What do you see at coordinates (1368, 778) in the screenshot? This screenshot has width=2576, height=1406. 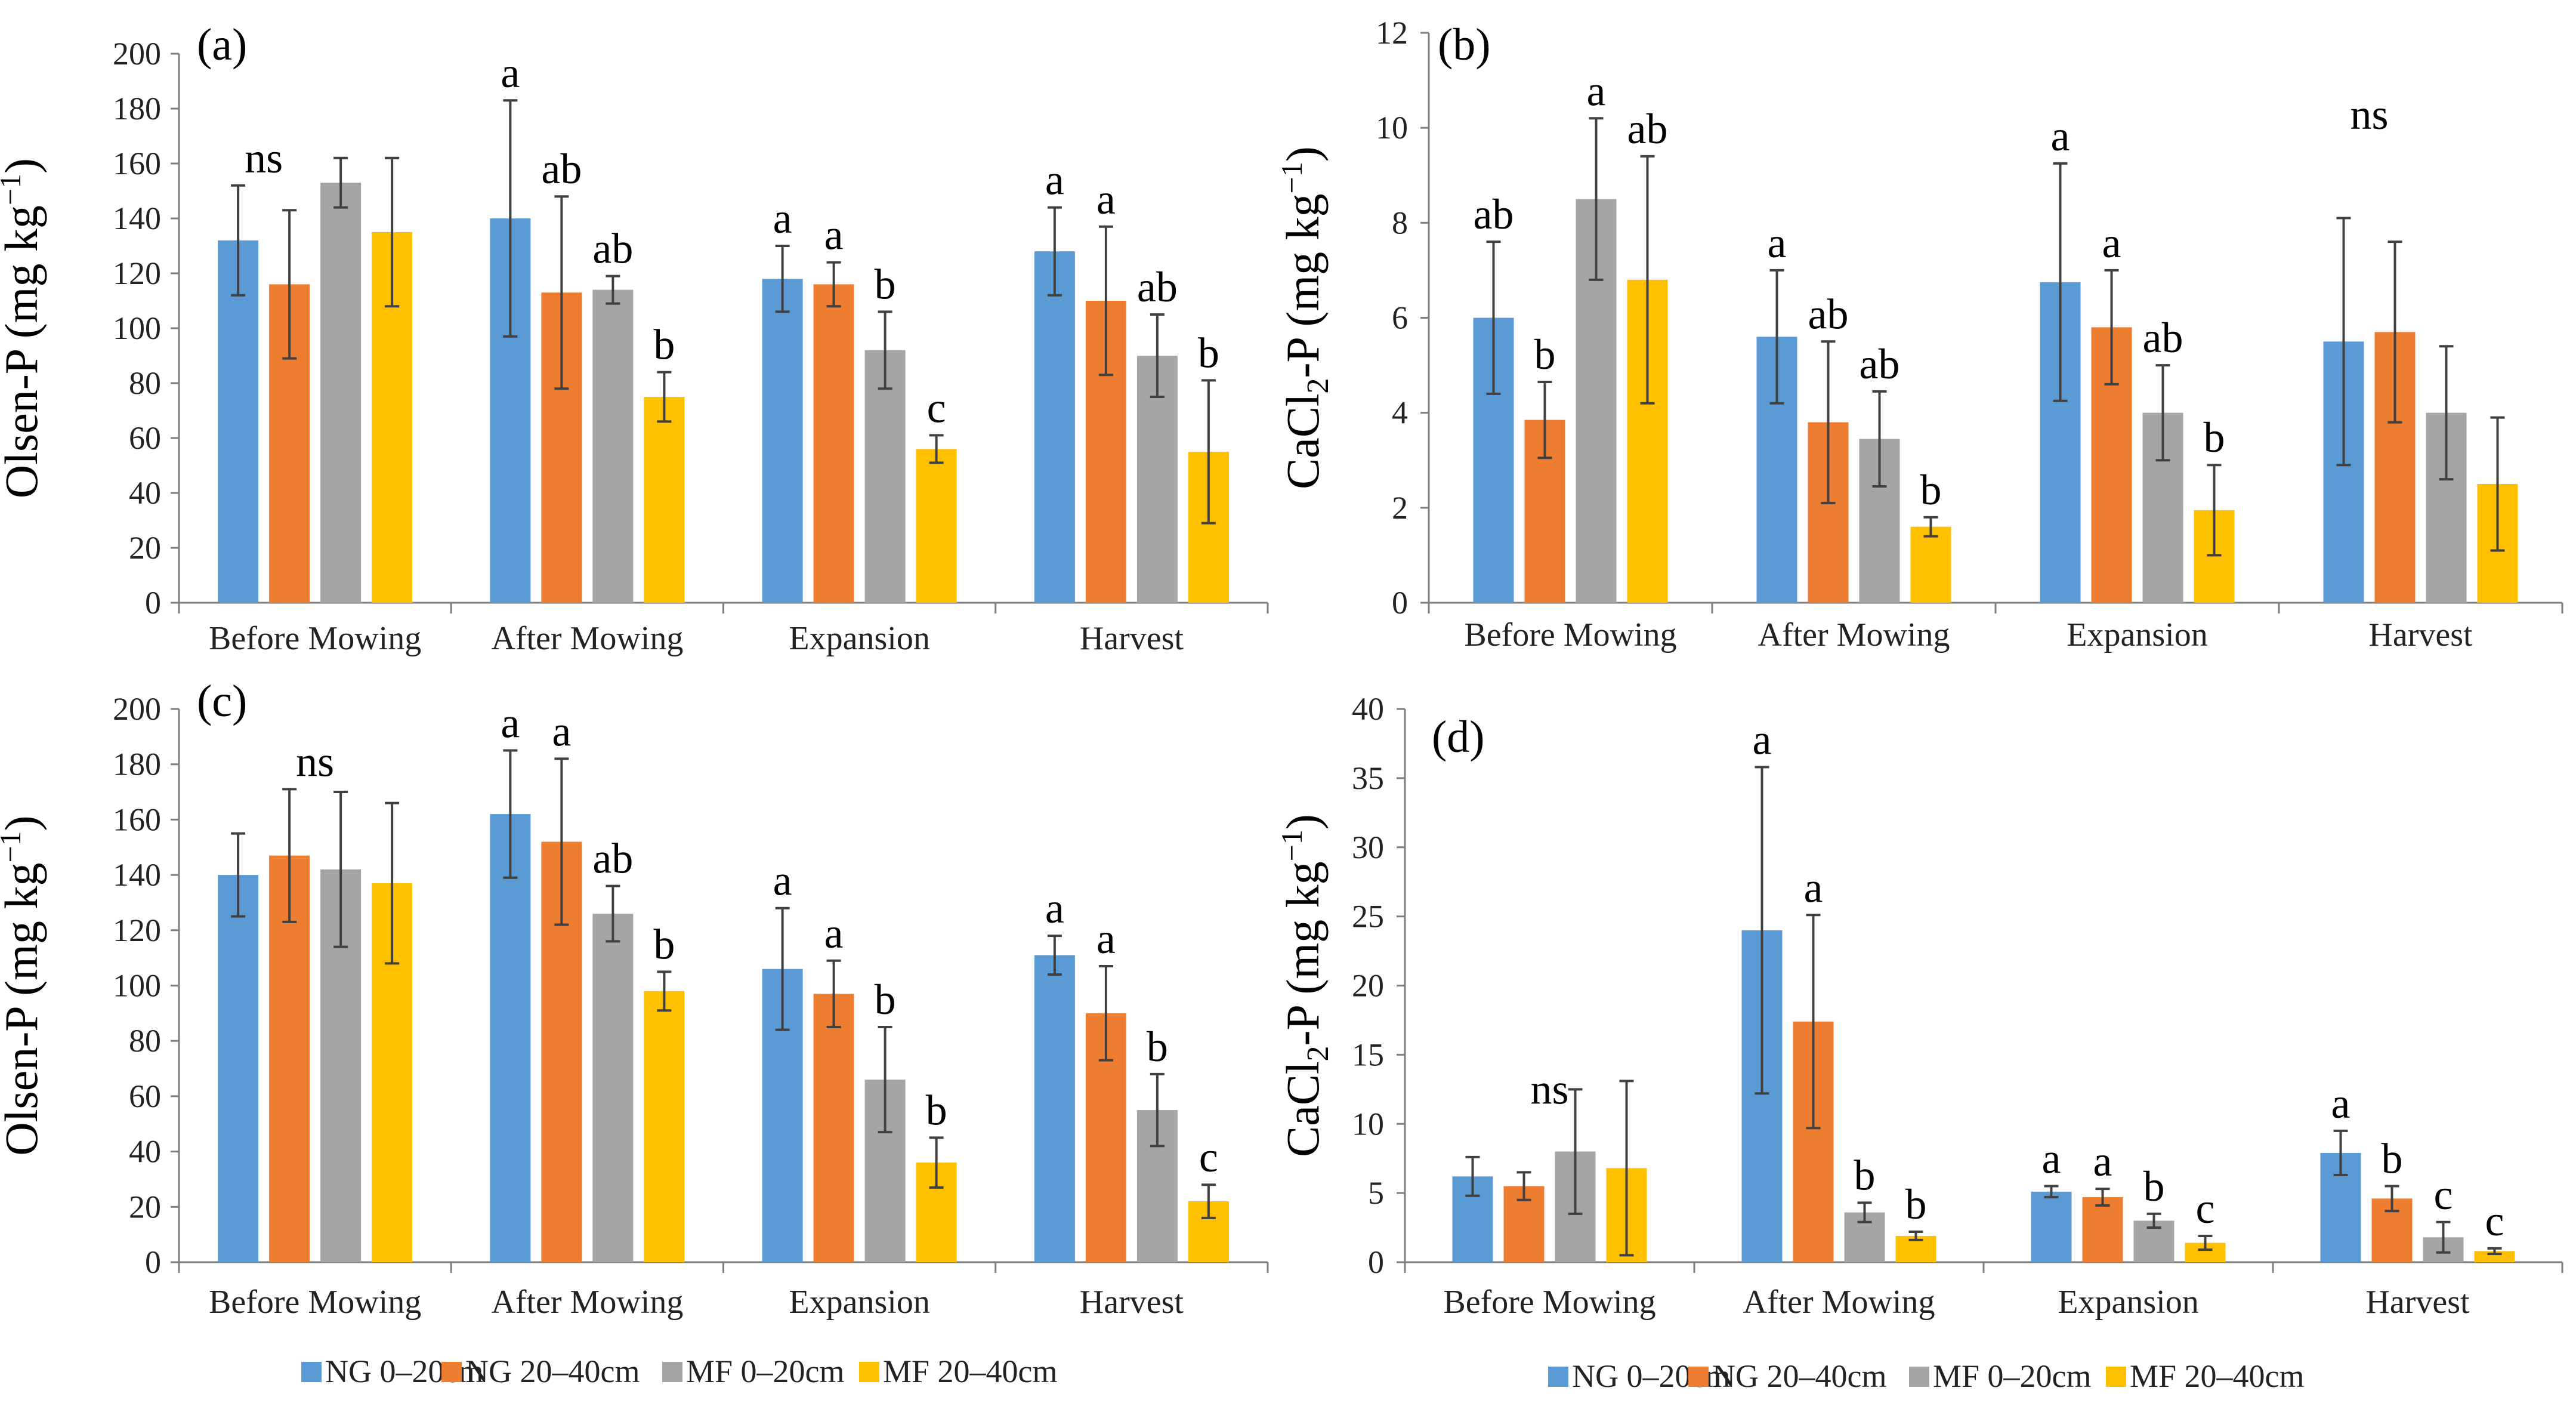 I see `y-tick-label: 35` at bounding box center [1368, 778].